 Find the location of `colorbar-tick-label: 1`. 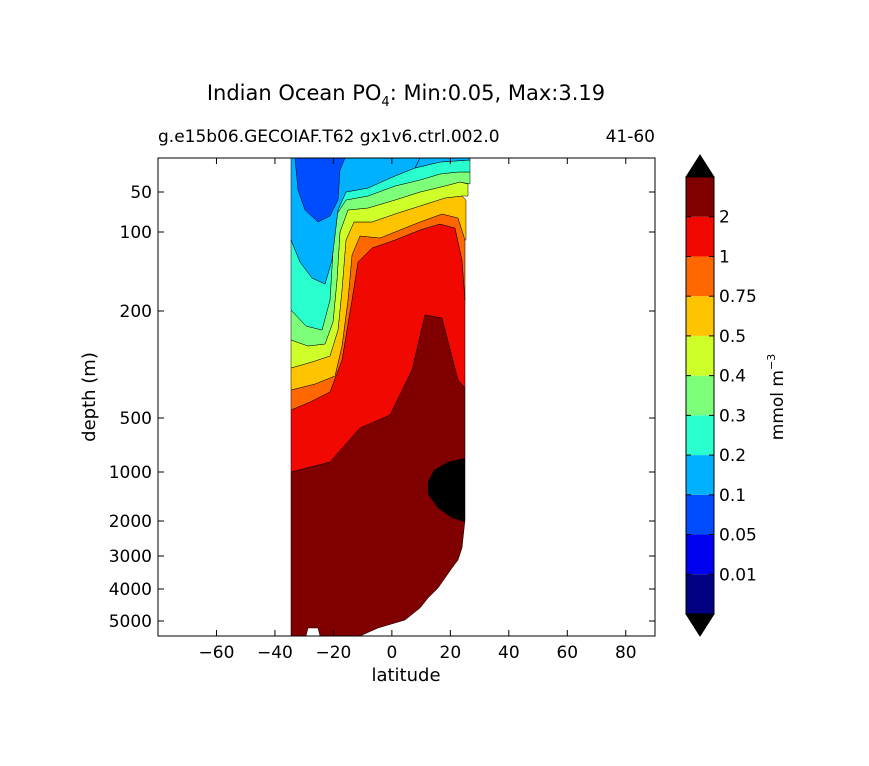

colorbar-tick-label: 1 is located at coordinates (724, 257).